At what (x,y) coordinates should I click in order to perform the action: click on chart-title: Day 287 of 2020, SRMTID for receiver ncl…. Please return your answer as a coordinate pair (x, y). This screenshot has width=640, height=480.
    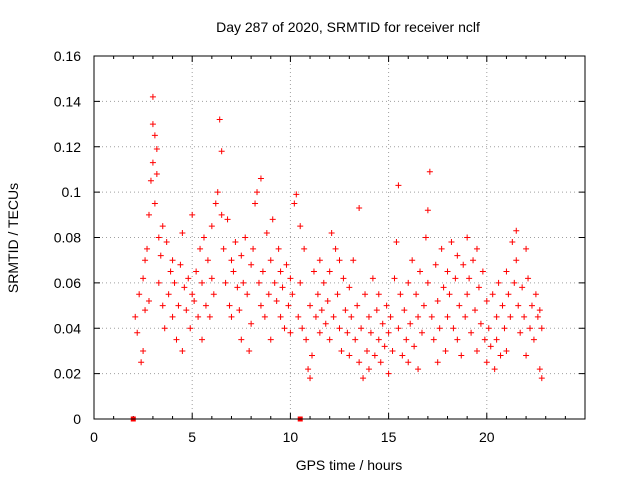
    Looking at the image, I should click on (348, 27).